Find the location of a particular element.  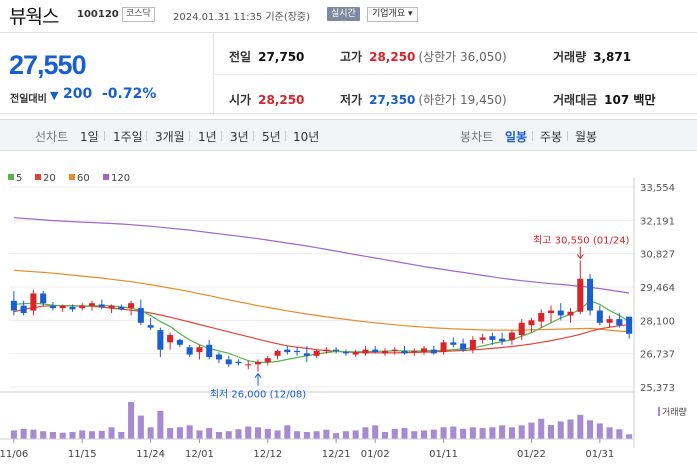

volume-legend-swatch is located at coordinates (659, 411).